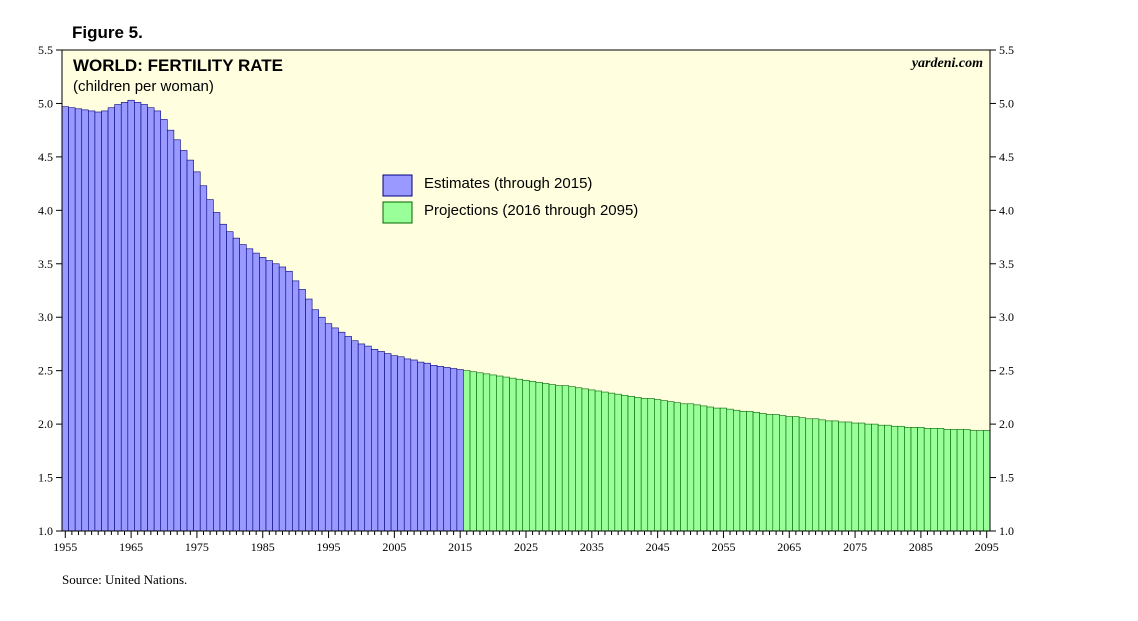  What do you see at coordinates (65, 319) in the screenshot?
I see `bar-estimate-1955` at bounding box center [65, 319].